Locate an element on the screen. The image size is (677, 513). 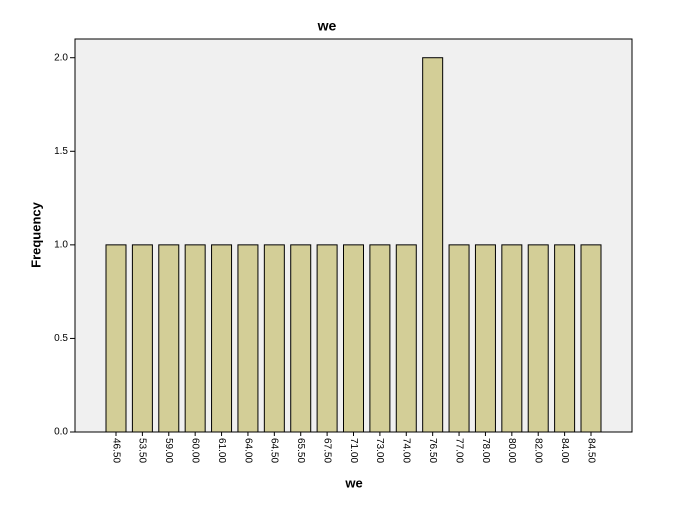
x-tick-label: 84.50 is located at coordinates (590, 450).